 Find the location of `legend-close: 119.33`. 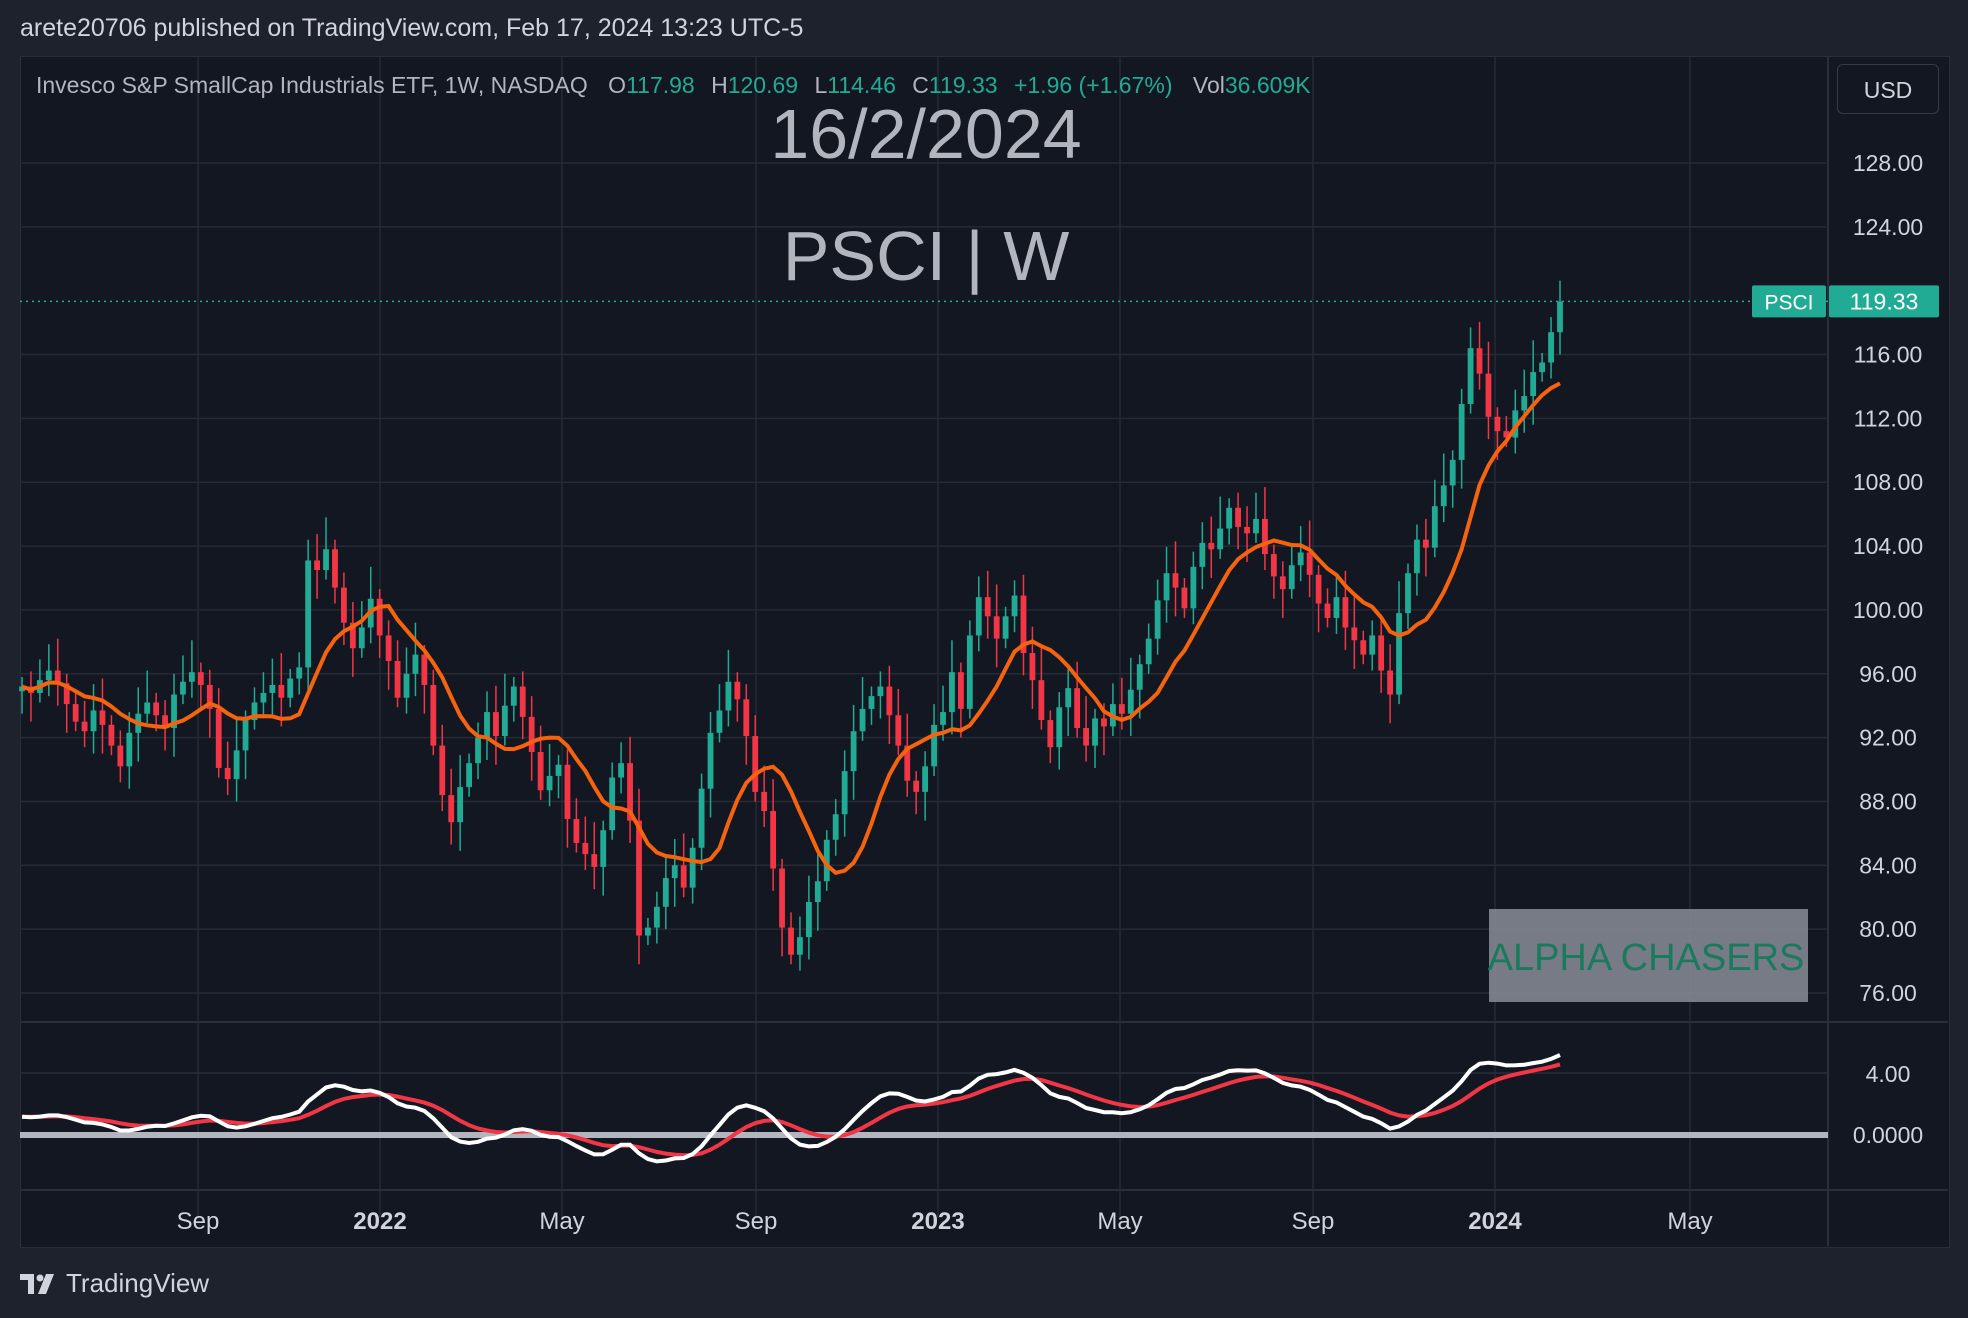

legend-close: 119.33 is located at coordinates (963, 85).